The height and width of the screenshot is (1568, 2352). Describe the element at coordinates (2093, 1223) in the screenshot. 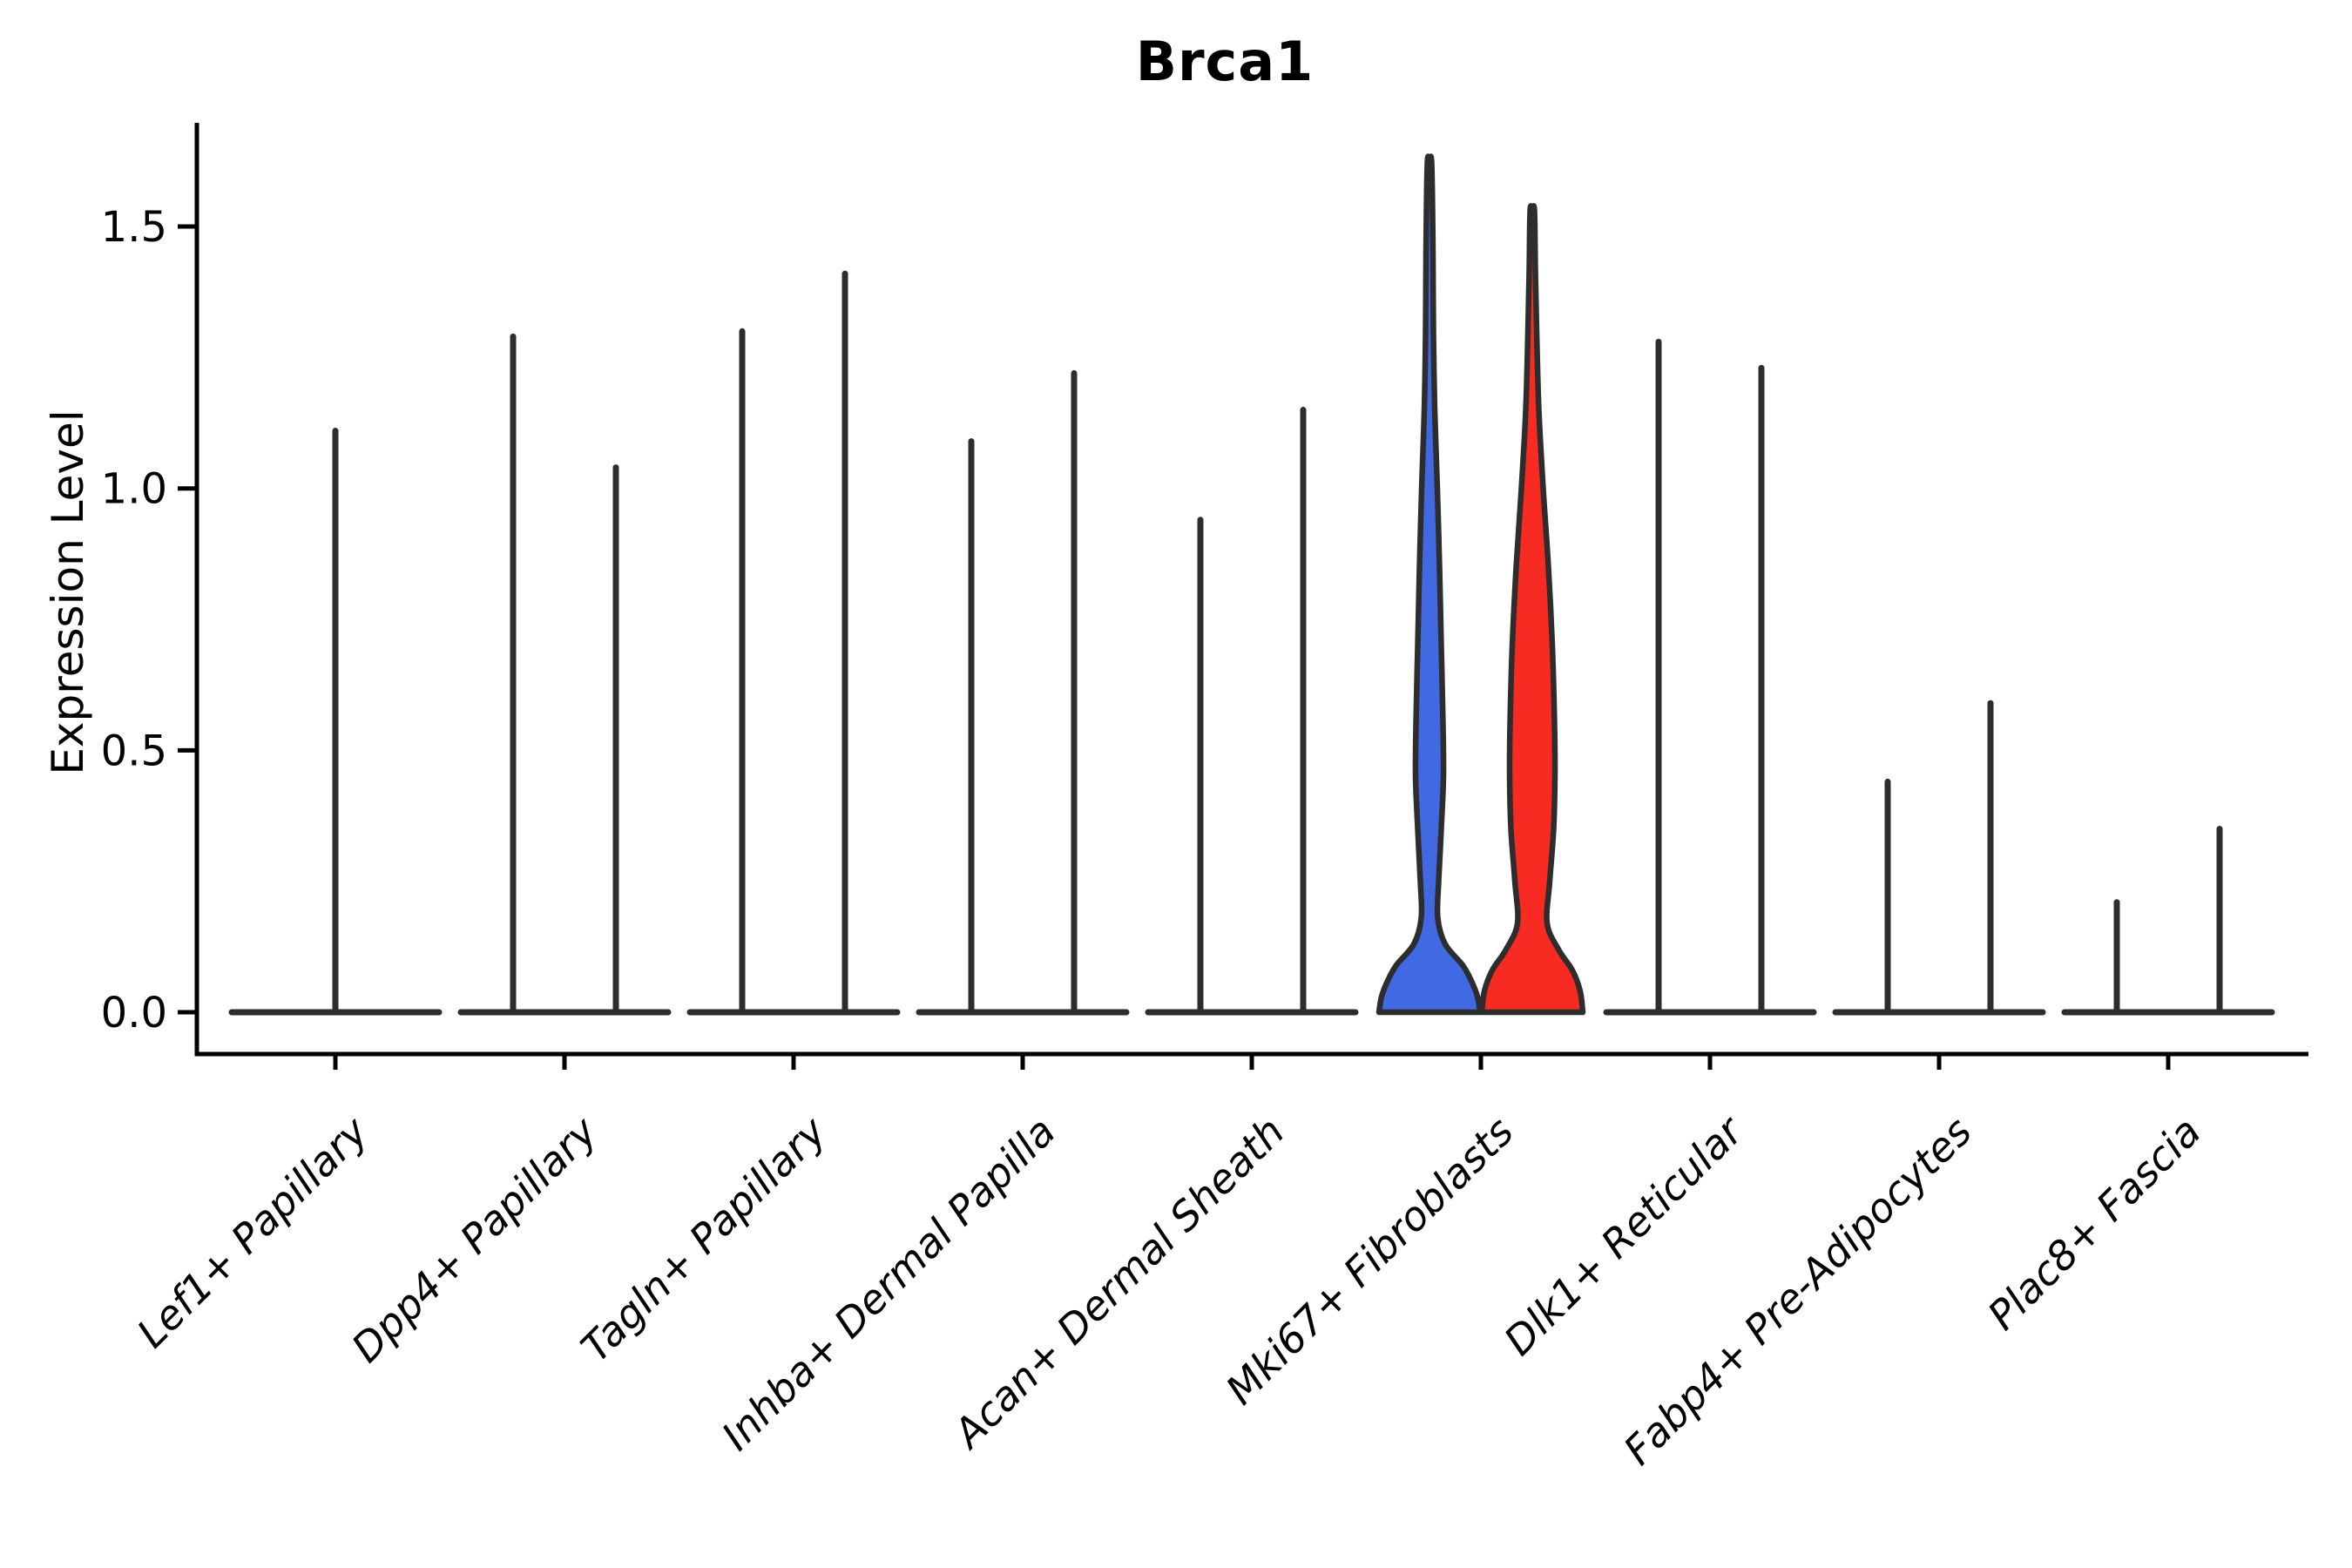

I see `x-tick-label: Plac8+ Fascia` at that location.